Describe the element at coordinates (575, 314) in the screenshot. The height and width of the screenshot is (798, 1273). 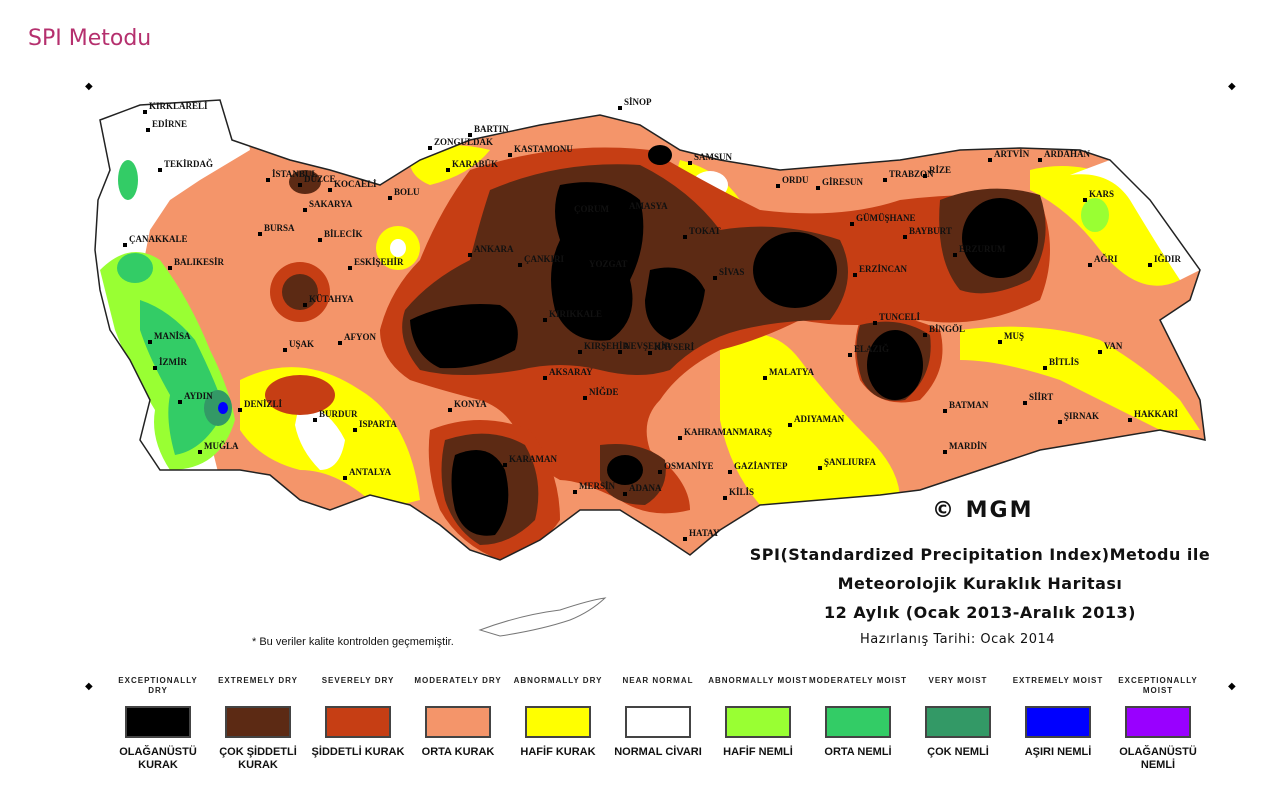
I see `city-label: KIRIKKALE` at that location.